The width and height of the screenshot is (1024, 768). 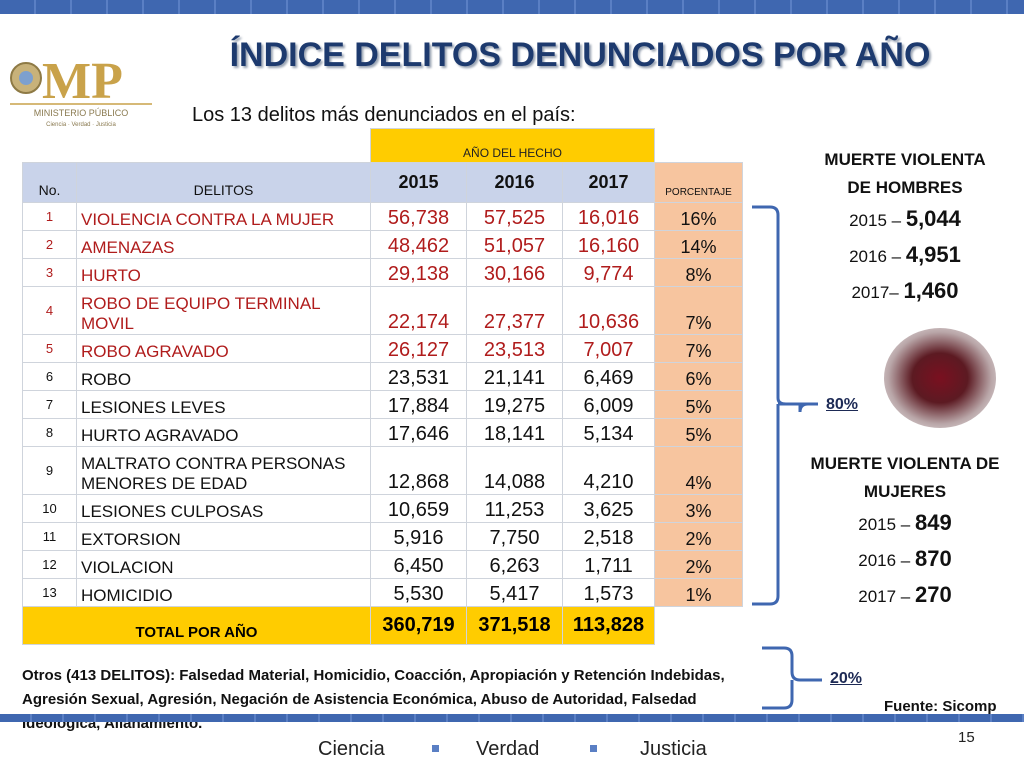 I want to click on percent-value: 8%, so click(x=698, y=272).